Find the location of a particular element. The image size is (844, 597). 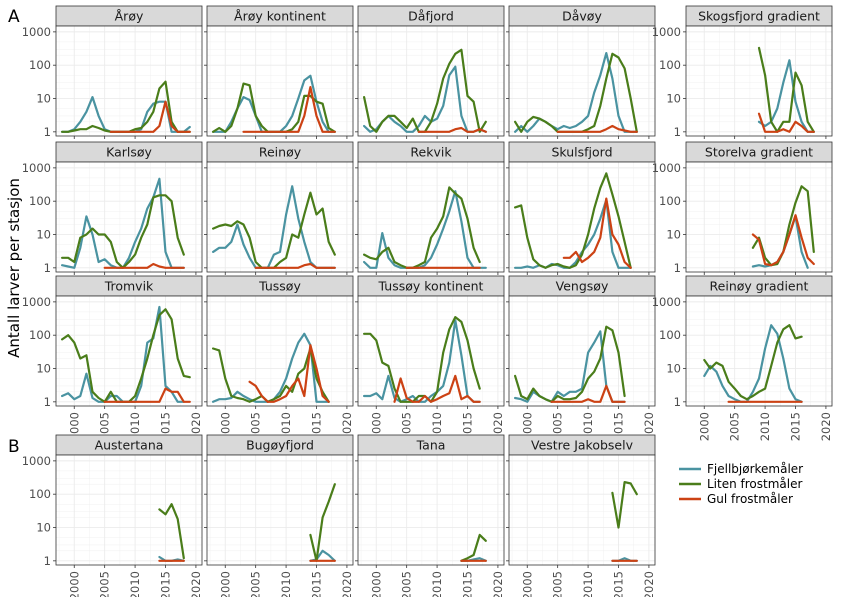

series-line-gul-frostmaler-davoy is located at coordinates (597, 128).